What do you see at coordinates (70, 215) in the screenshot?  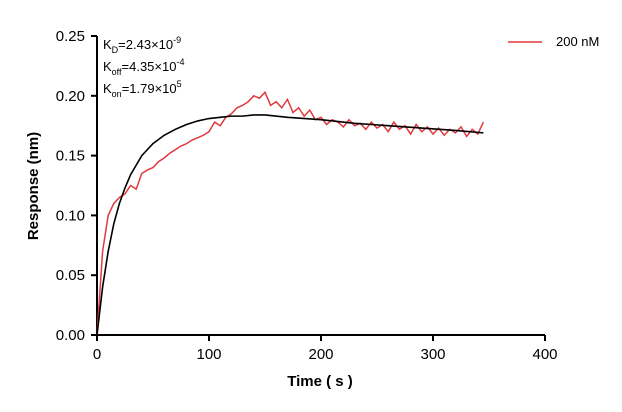 I see `y-tick-label: 0.10` at bounding box center [70, 215].